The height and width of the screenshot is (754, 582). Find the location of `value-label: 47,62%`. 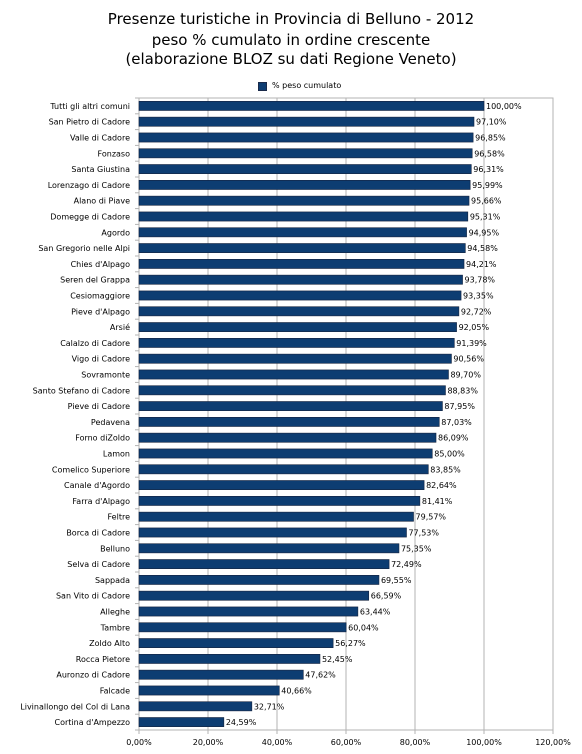

value-label: 47,62% is located at coordinates (320, 675).